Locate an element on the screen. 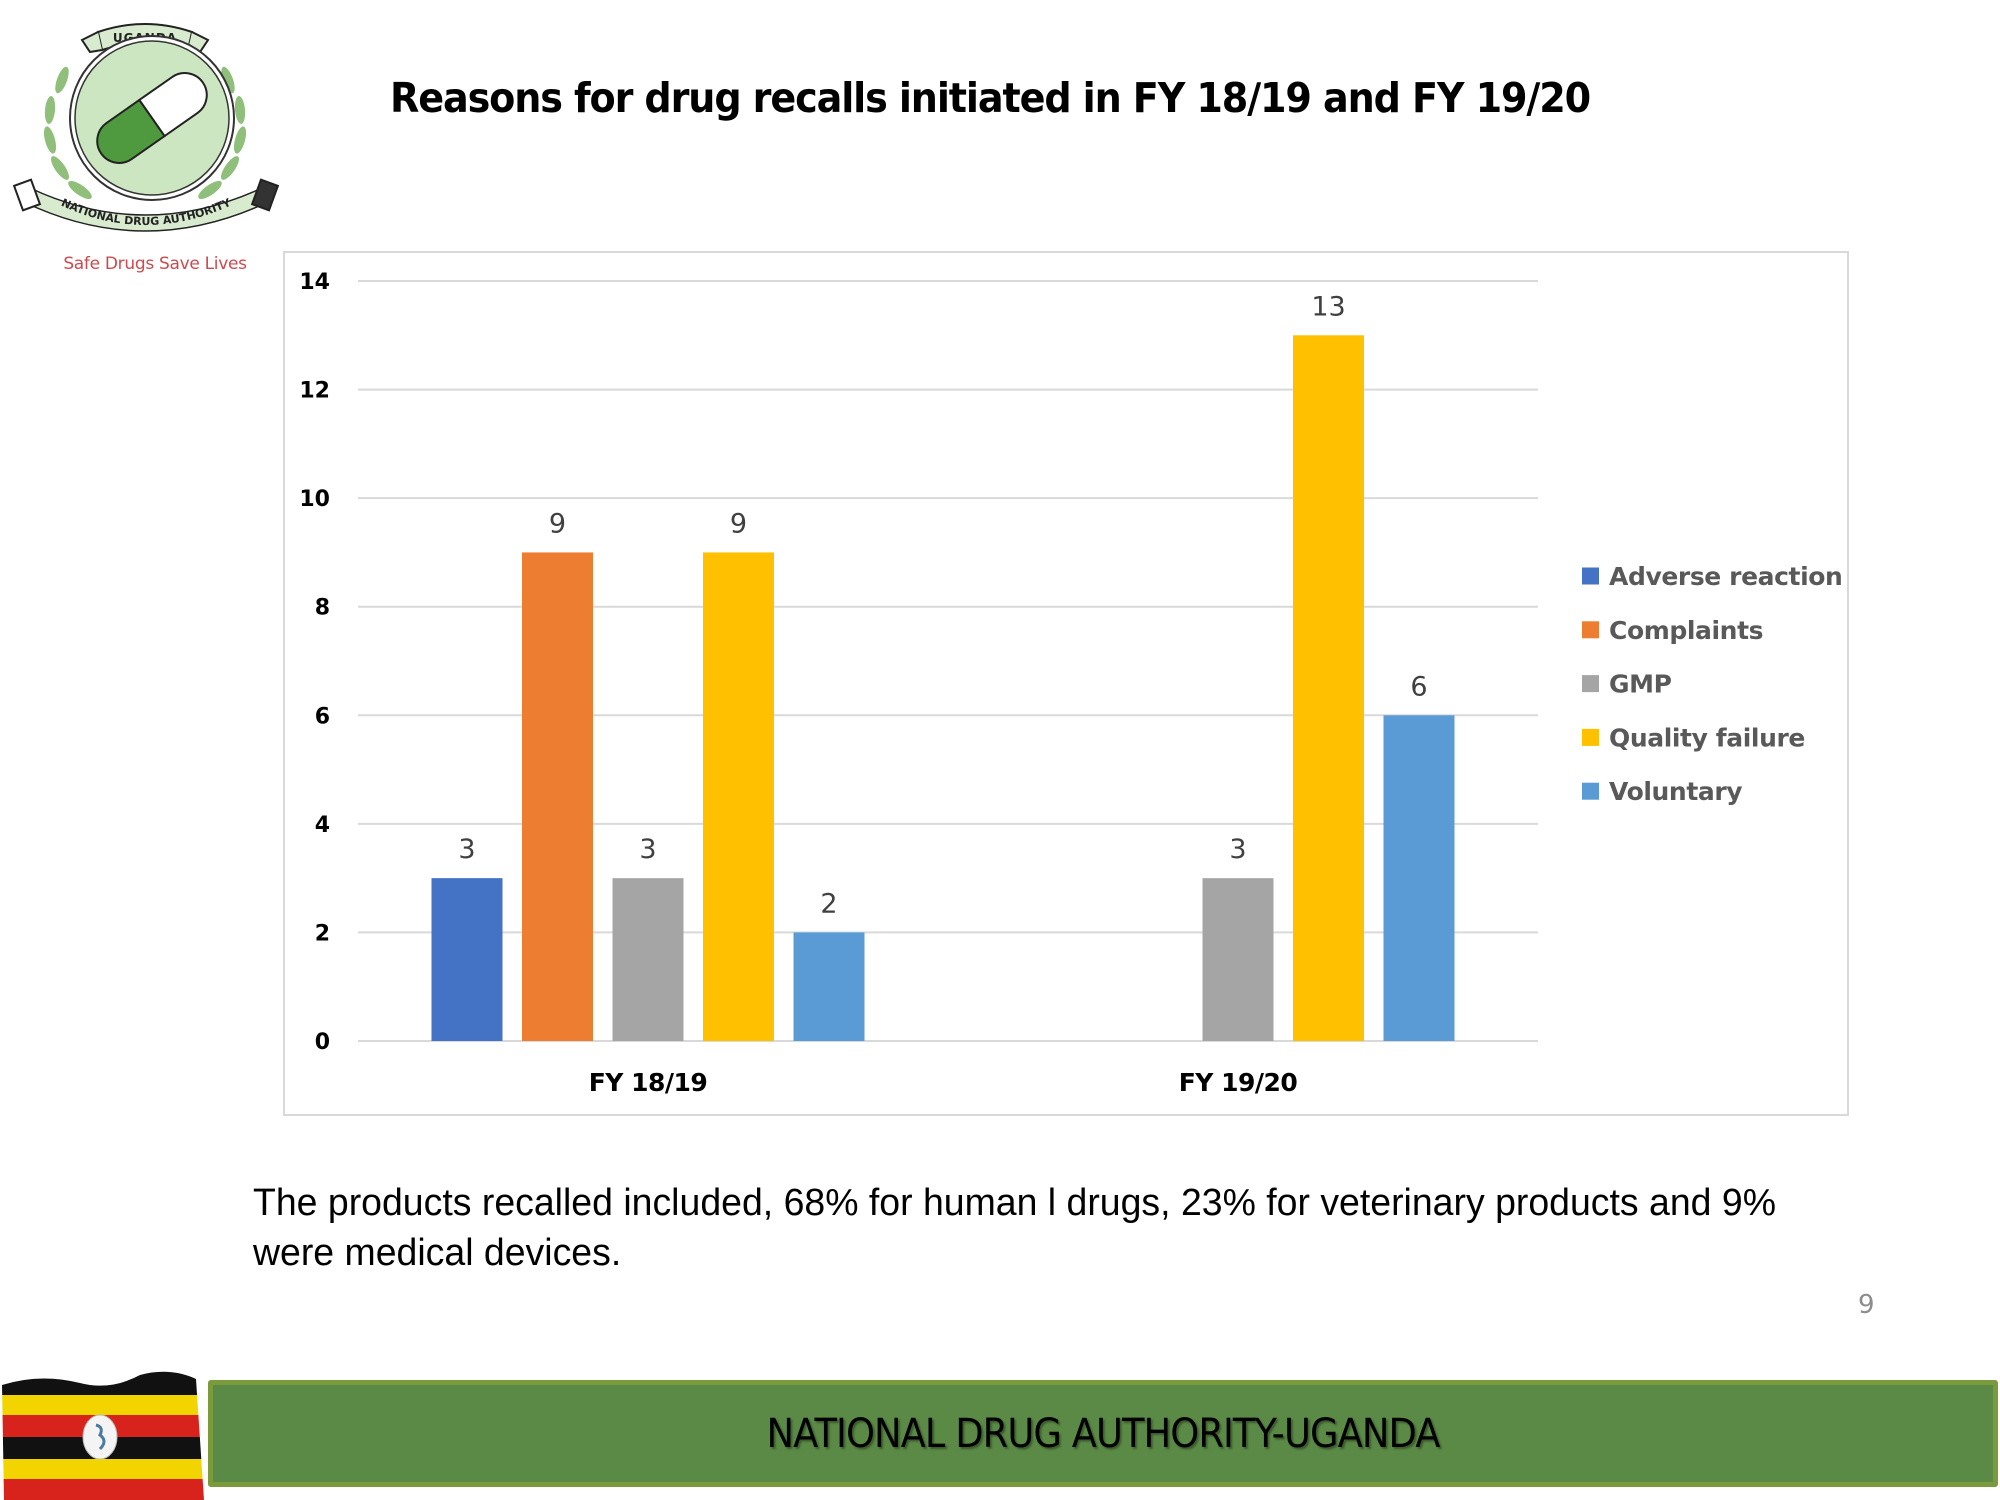 The height and width of the screenshot is (1500, 2000). crested-crane-icon is located at coordinates (100, 1437).